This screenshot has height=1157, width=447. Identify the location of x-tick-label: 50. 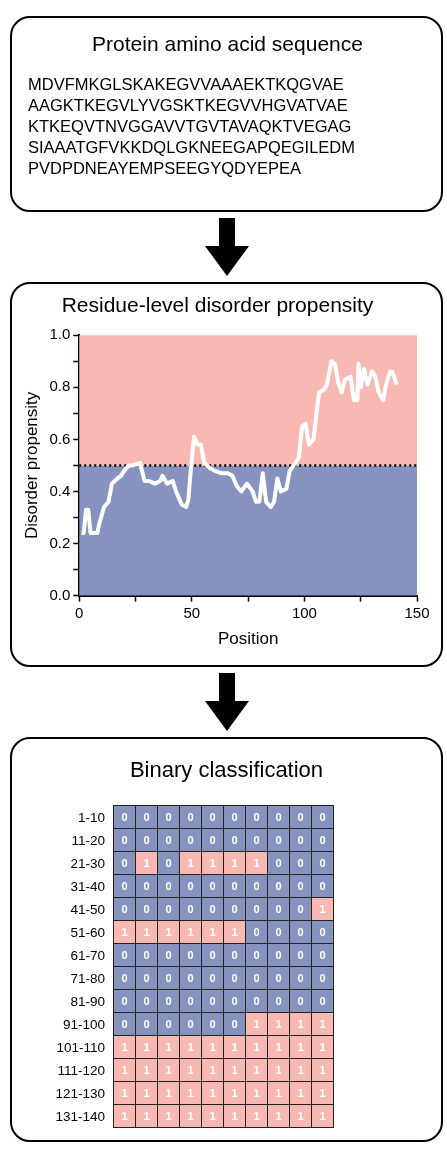
(192, 612).